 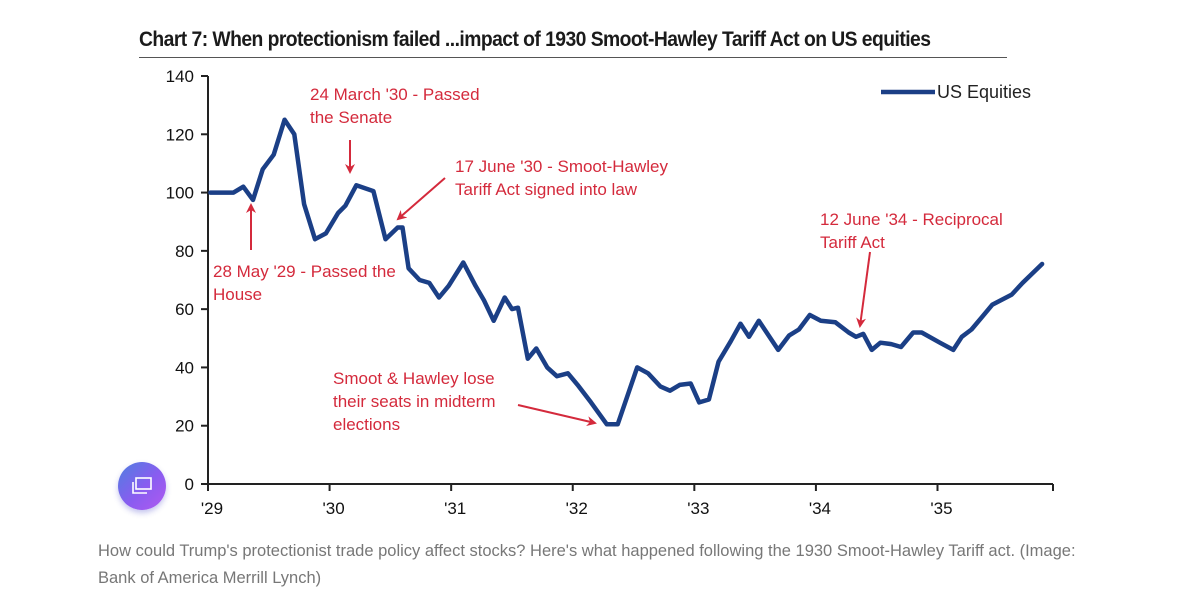 I want to click on gallery-icon, so click(x=142, y=485).